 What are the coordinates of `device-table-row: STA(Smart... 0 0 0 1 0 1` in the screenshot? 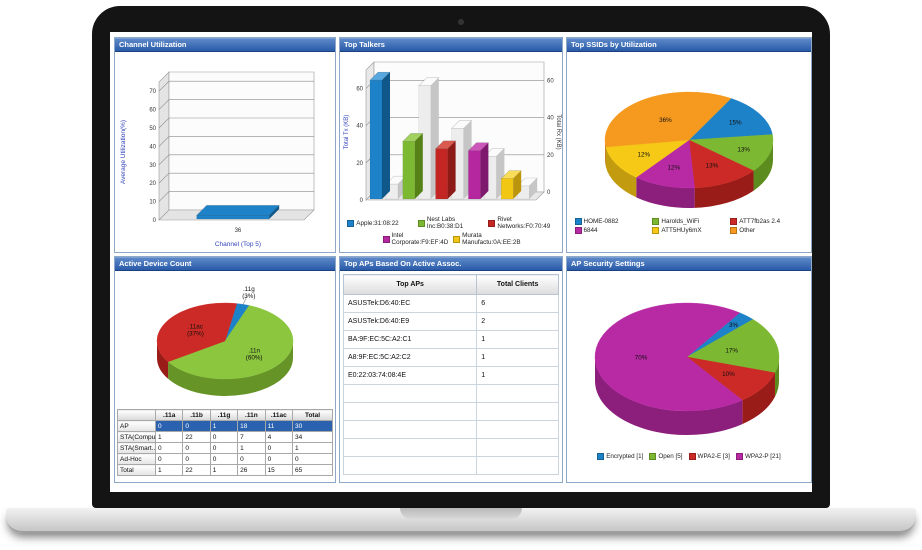 It's located at (225, 448).